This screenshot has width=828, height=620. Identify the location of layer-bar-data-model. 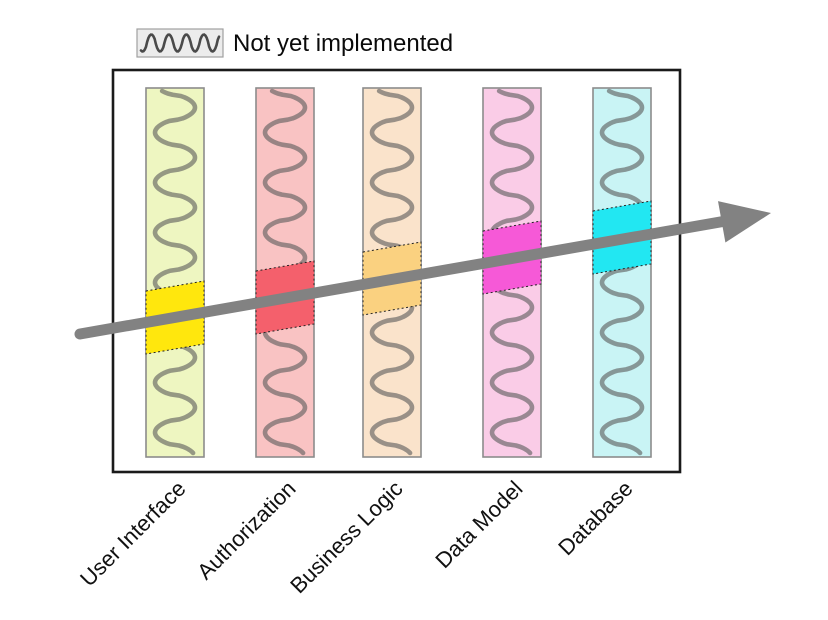
(512, 272).